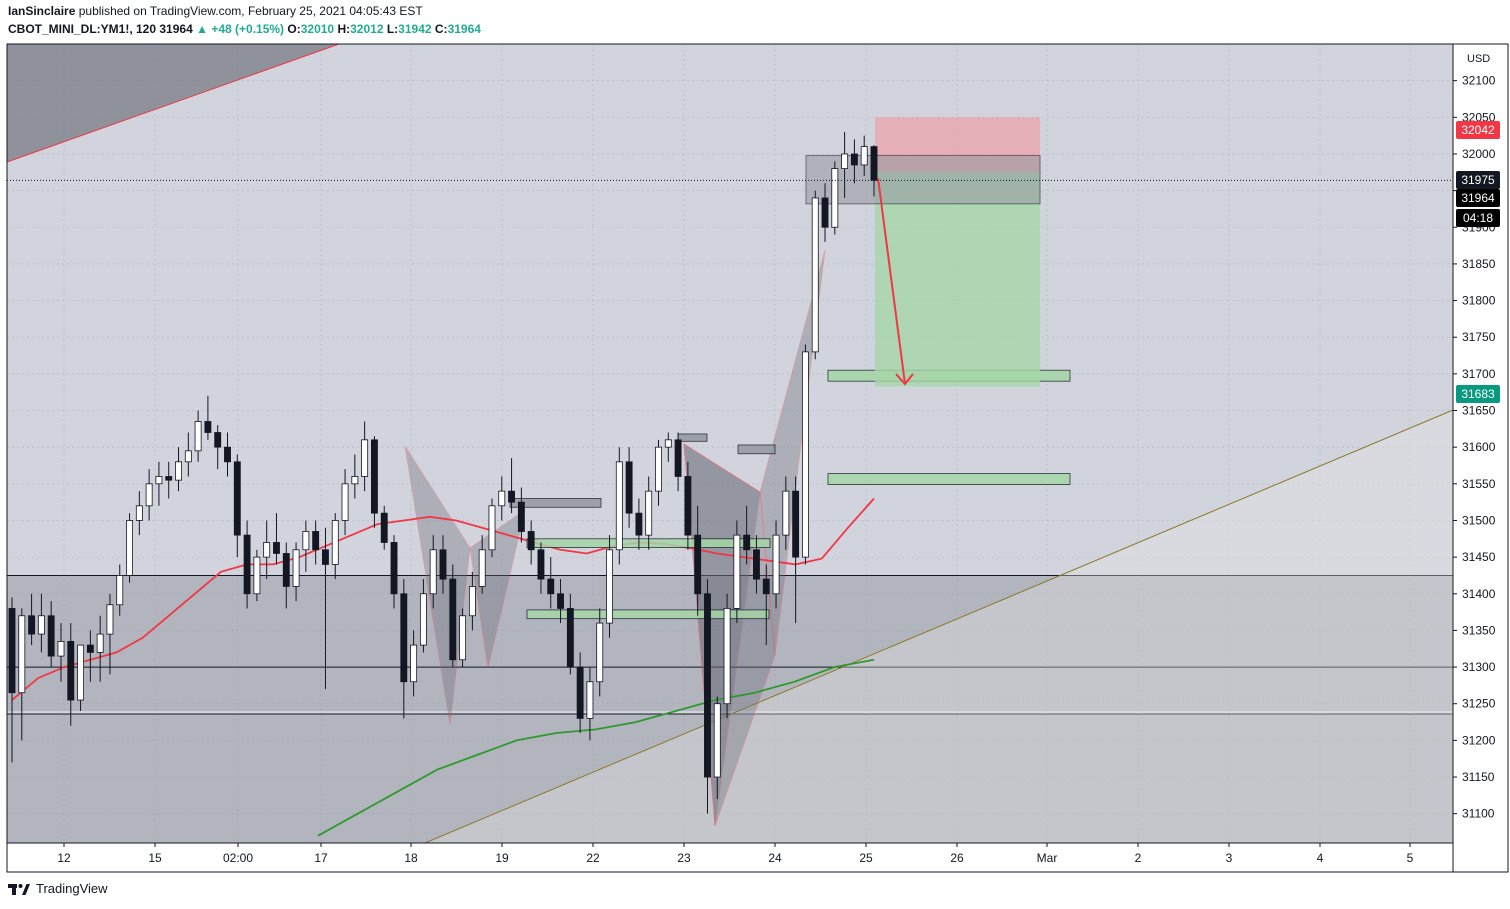 The image size is (1510, 909). I want to click on x-tick-label: 3, so click(1229, 858).